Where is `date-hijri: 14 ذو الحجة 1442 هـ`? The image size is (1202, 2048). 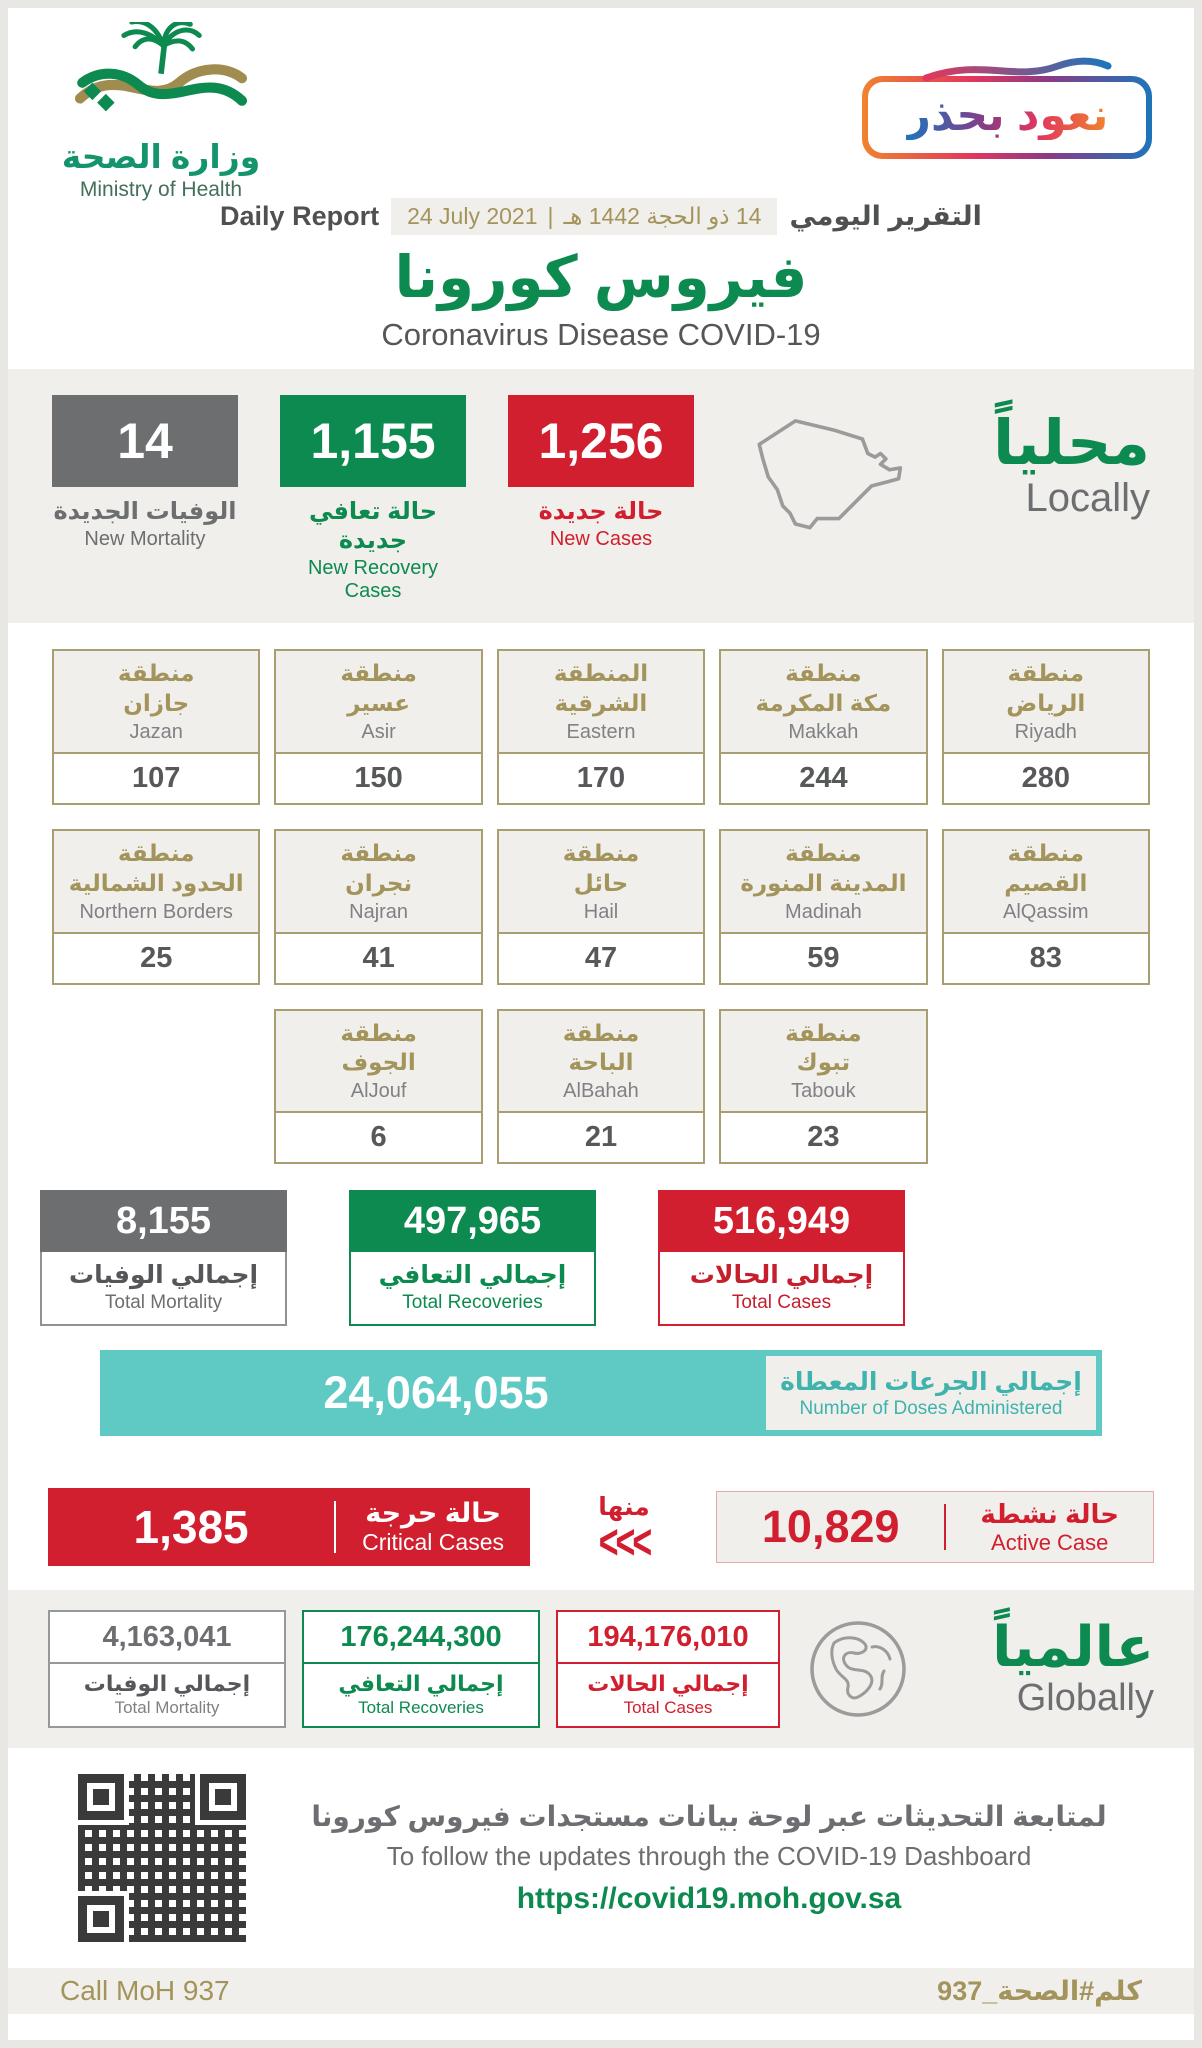
date-hijri: 14 ذو الحجة 1442 هـ is located at coordinates (662, 216).